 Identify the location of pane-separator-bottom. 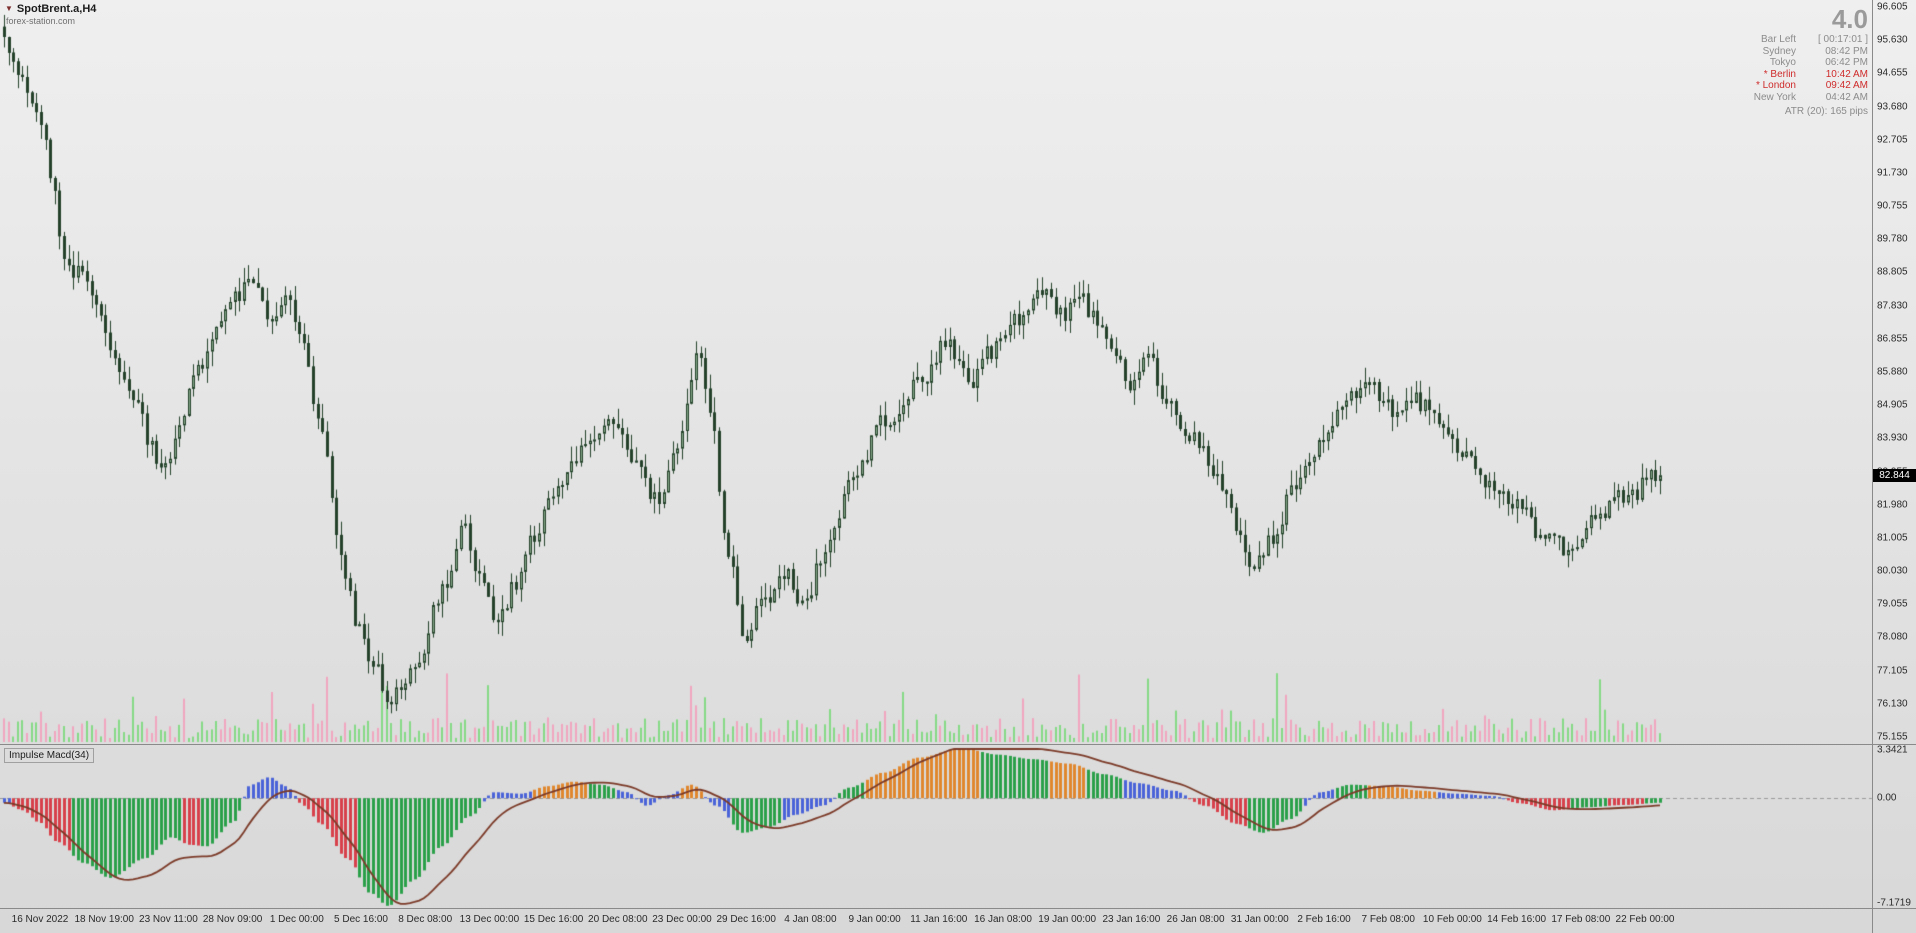
(958, 908).